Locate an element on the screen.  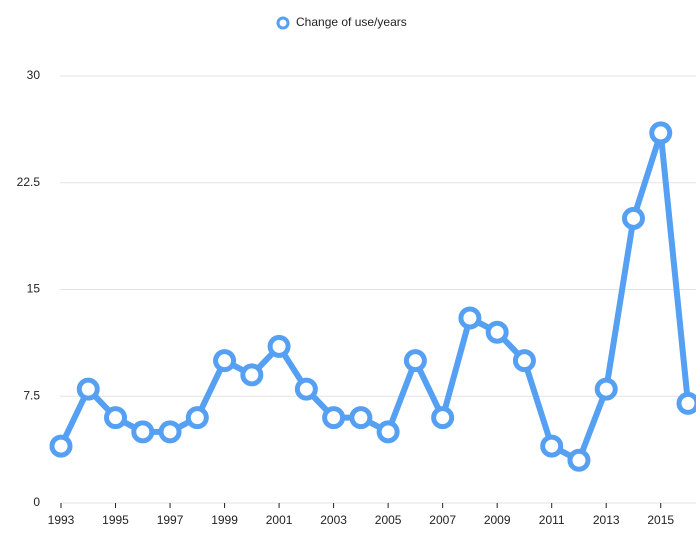
y-tick-label: 30 is located at coordinates (34, 75).